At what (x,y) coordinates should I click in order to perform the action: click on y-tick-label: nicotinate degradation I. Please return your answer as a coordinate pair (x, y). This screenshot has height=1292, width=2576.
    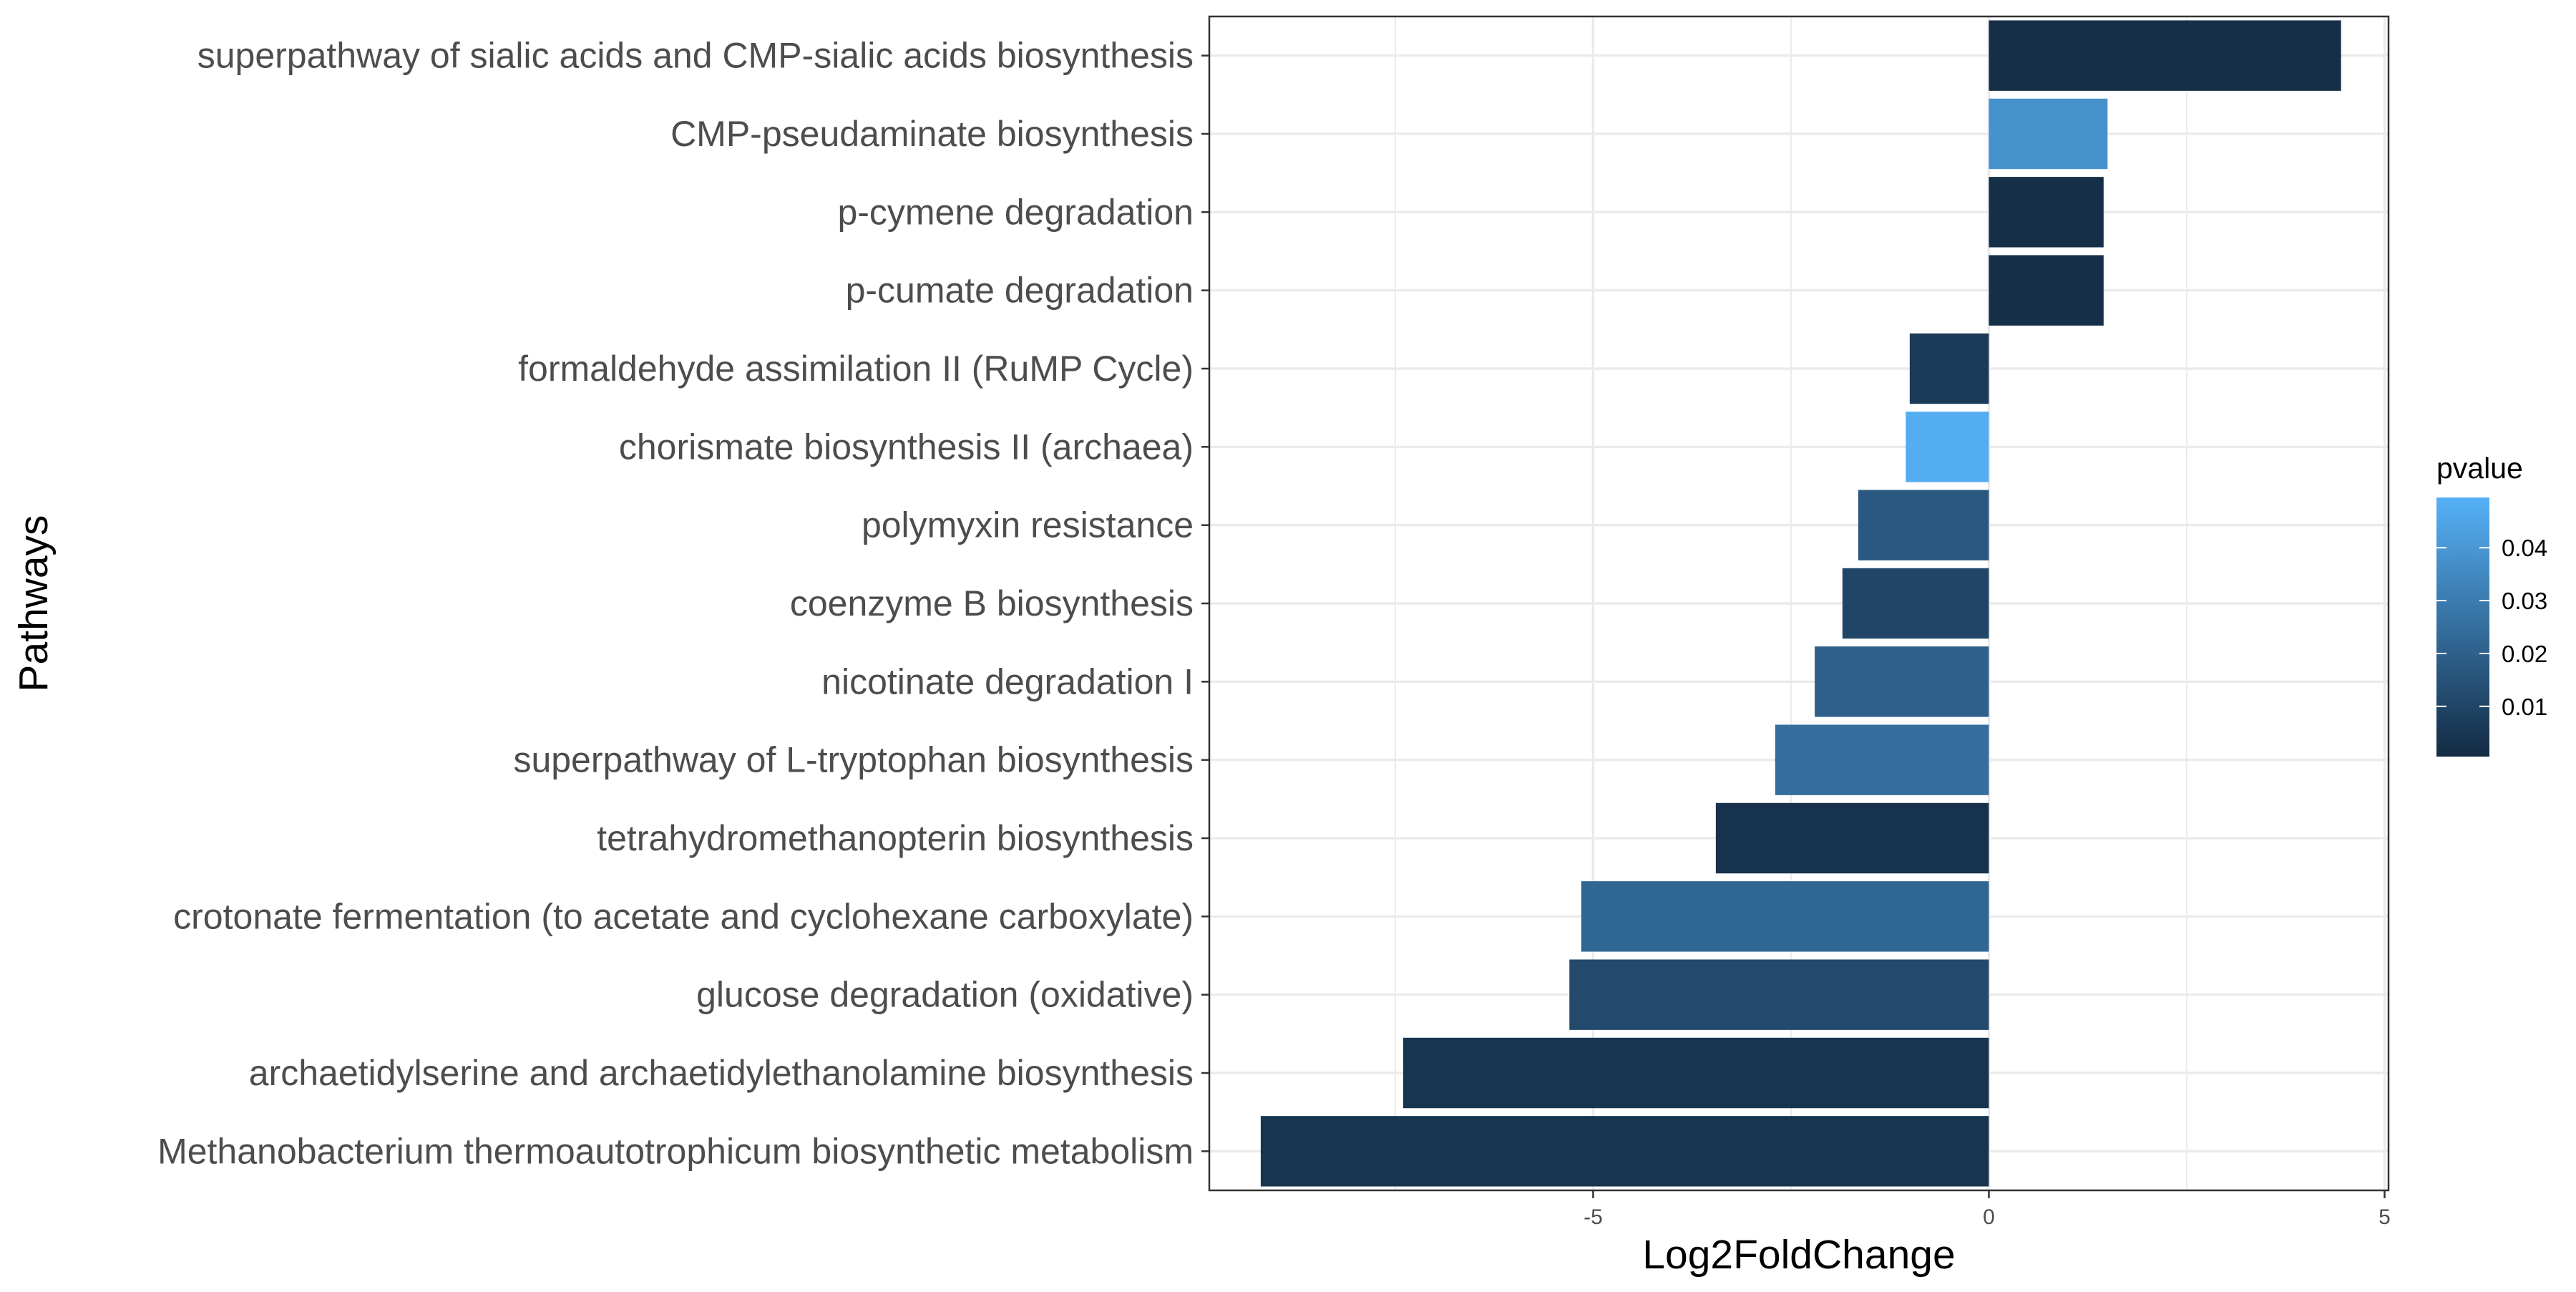
    Looking at the image, I should click on (1007, 681).